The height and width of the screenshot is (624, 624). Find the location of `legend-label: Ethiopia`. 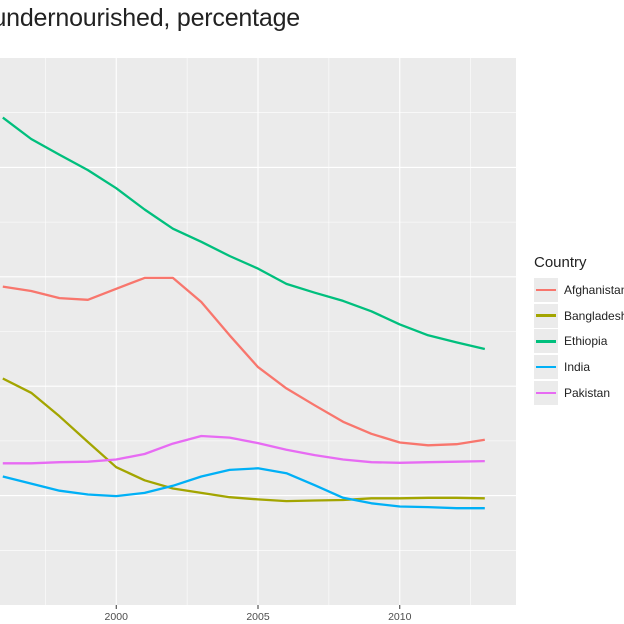

legend-label: Ethiopia is located at coordinates (586, 341).